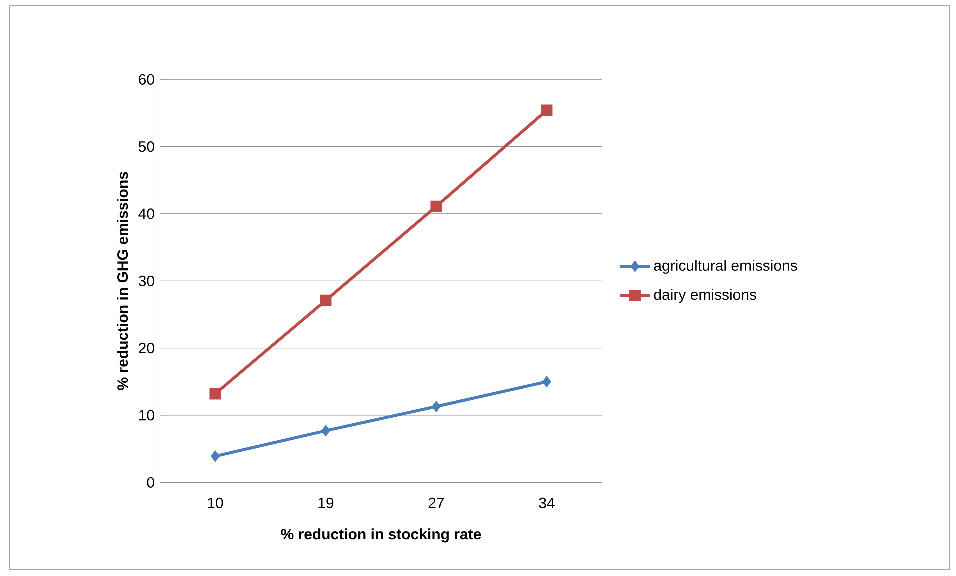 This screenshot has height=576, width=956. What do you see at coordinates (381, 535) in the screenshot?
I see `x-axis-title: % reduction in stocking rate` at bounding box center [381, 535].